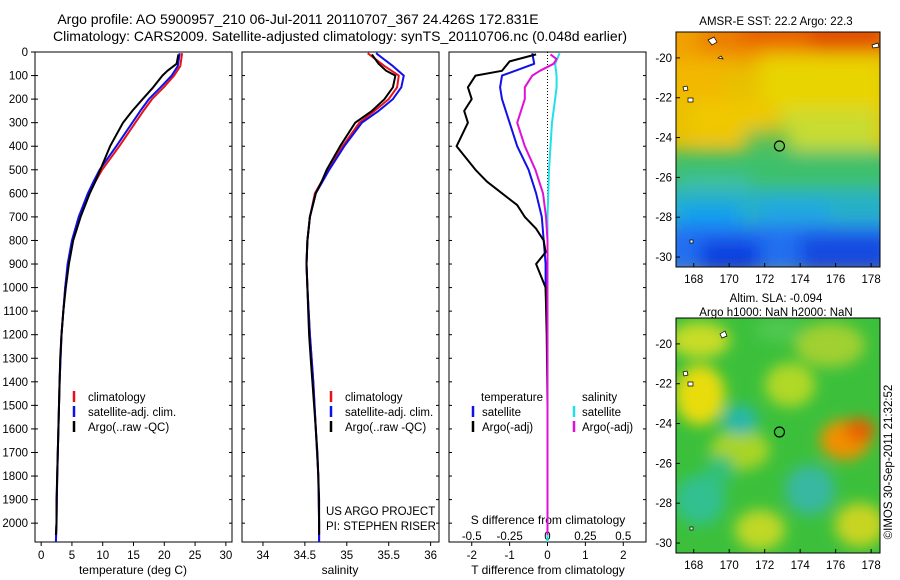 The width and height of the screenshot is (900, 580). What do you see at coordinates (18, 171) in the screenshot?
I see `depth-tick-label: 500` at bounding box center [18, 171].